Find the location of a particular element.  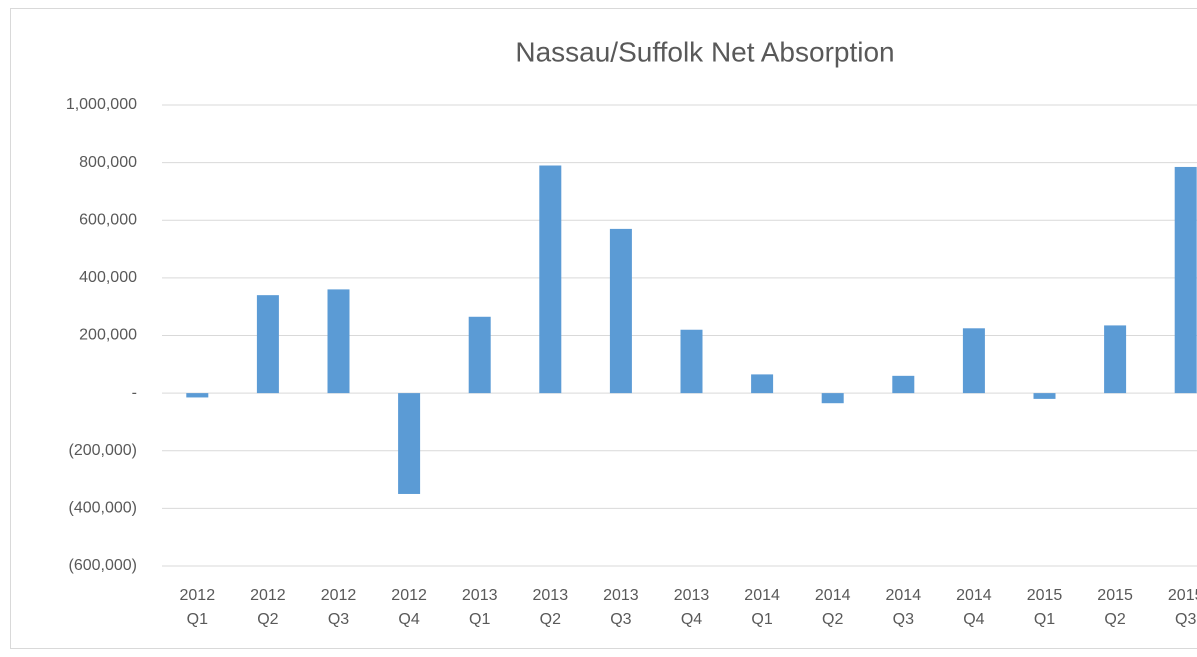

y-tick-label: (200,000) is located at coordinates (103, 450).